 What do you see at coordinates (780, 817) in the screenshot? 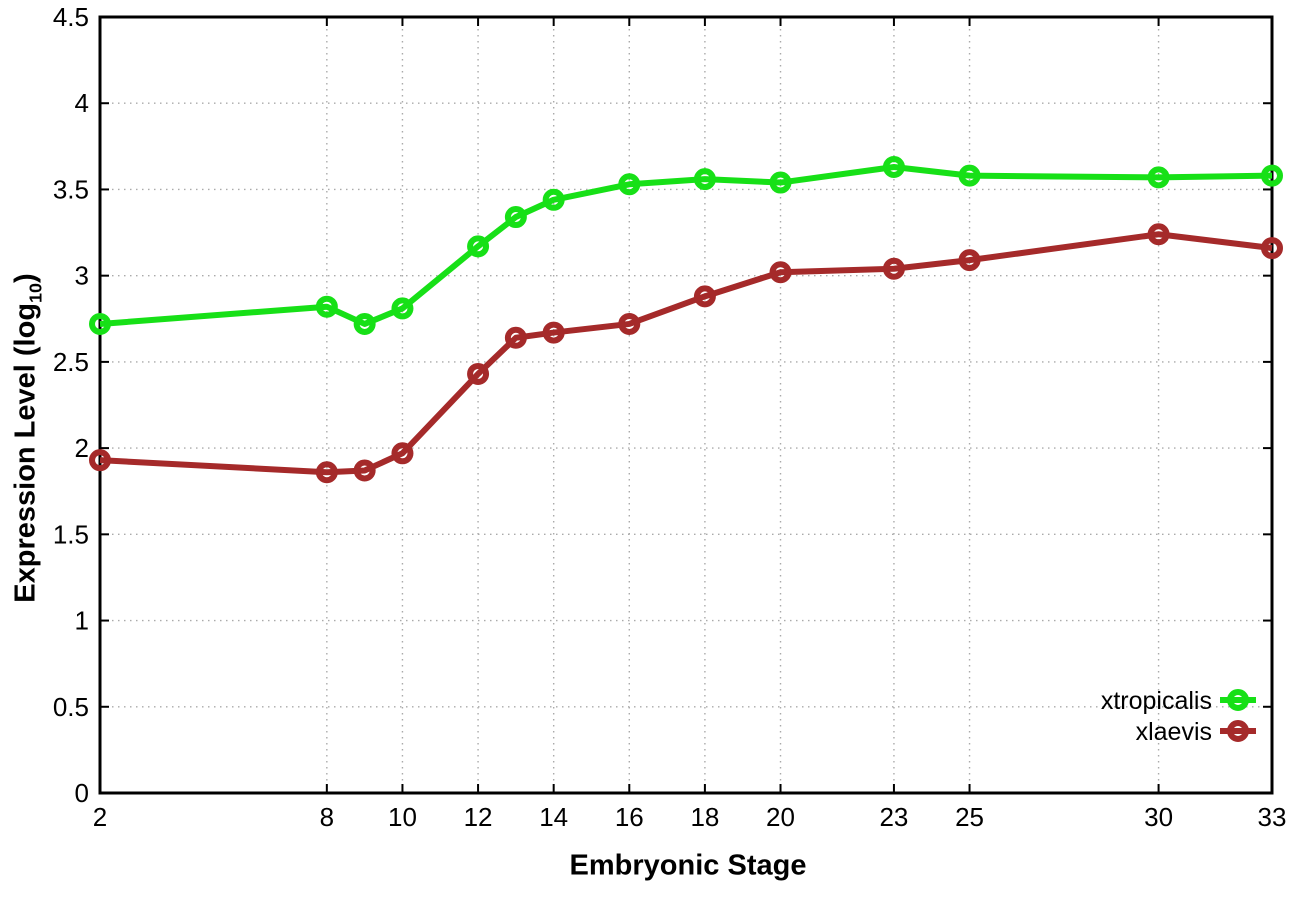
I see `x-tick-label: 20` at bounding box center [780, 817].